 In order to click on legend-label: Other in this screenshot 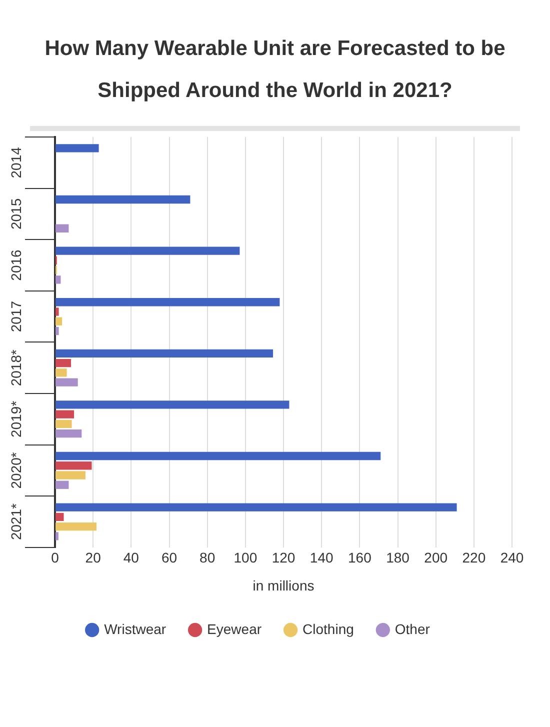, I will do `click(412, 628)`.